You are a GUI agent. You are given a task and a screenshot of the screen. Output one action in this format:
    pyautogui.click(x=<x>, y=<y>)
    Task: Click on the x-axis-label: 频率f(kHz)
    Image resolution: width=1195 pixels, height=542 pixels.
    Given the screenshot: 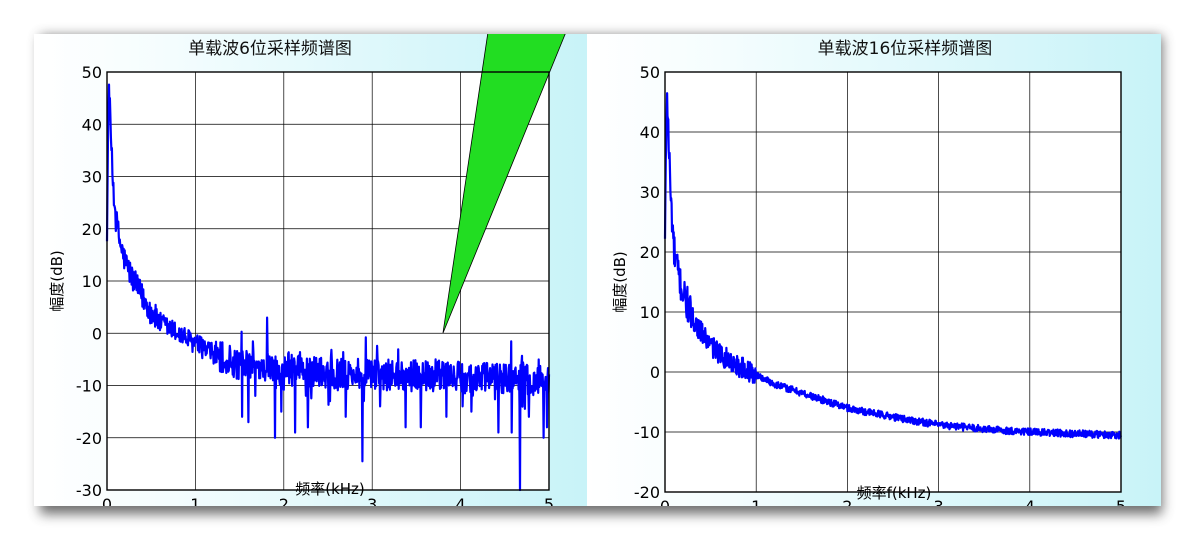 What is the action you would take?
    pyautogui.click(x=894, y=493)
    